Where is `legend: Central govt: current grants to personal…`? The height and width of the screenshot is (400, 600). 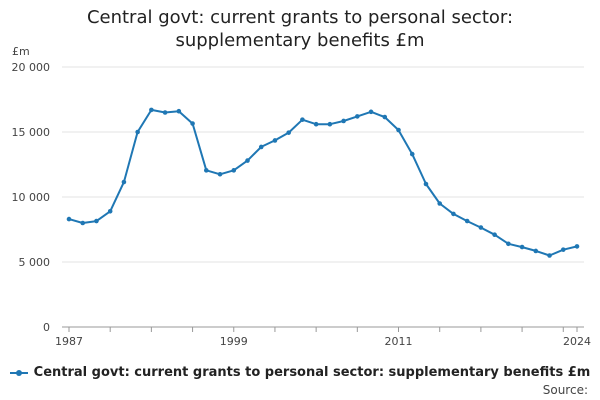
legend: Central govt: current grants to personal… is located at coordinates (300, 372).